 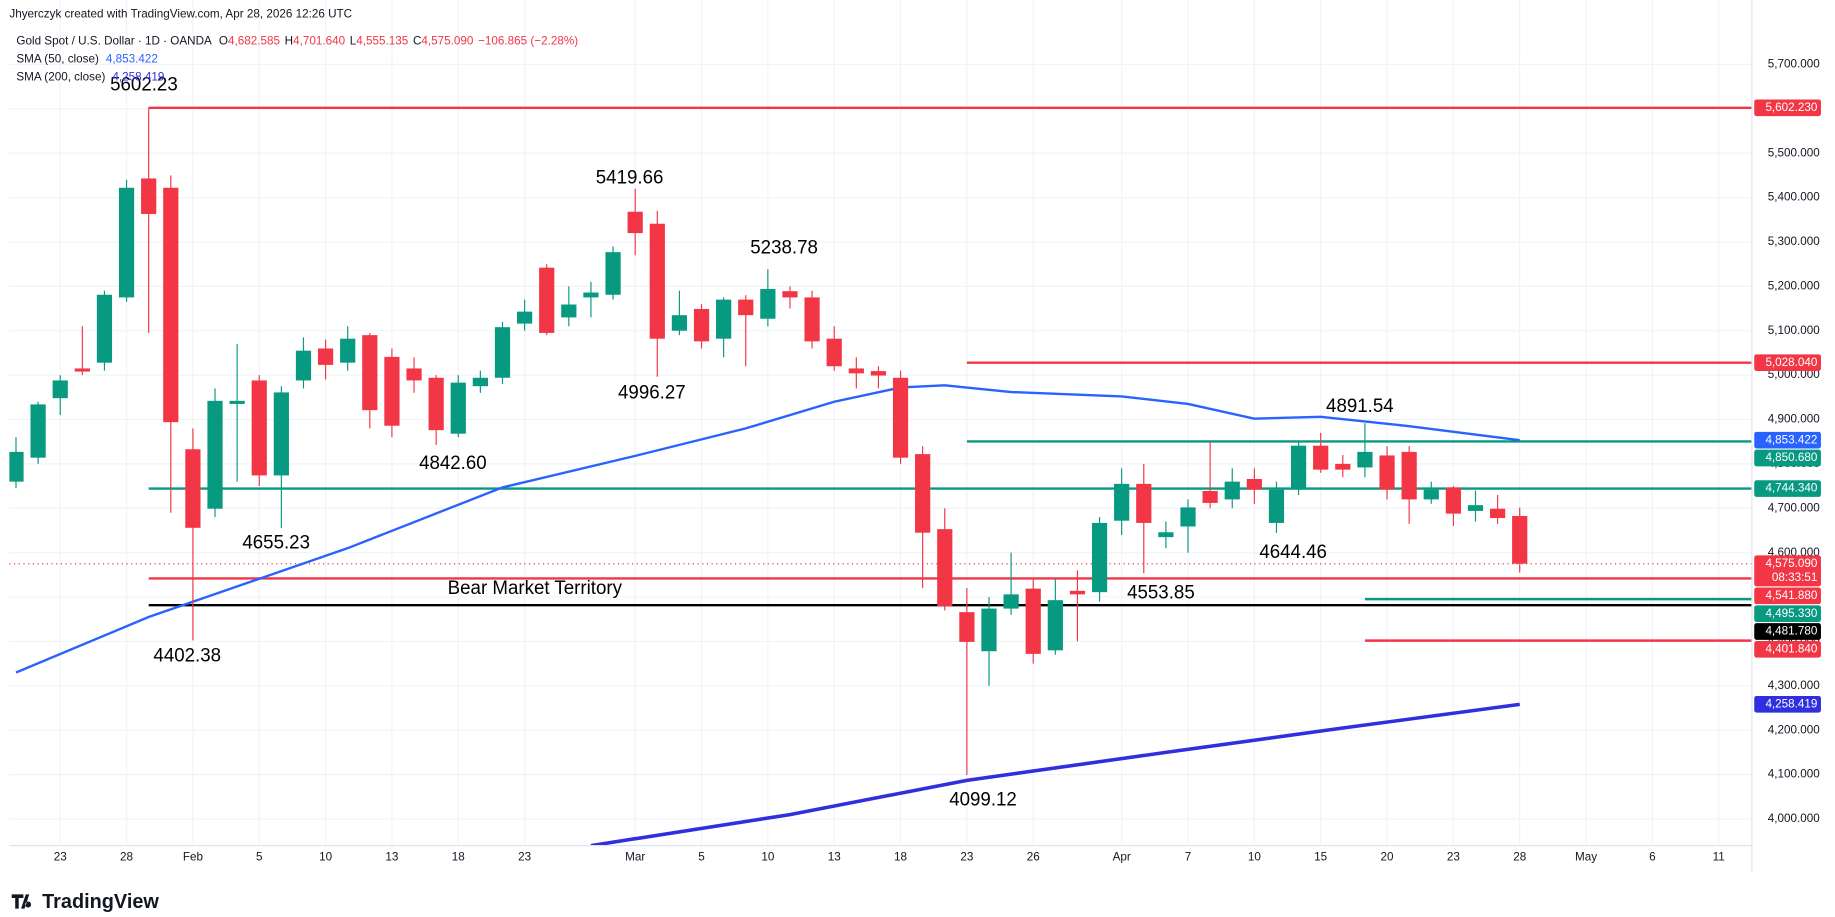 What do you see at coordinates (289, 41) in the screenshot?
I see `ohlc-label: H` at bounding box center [289, 41].